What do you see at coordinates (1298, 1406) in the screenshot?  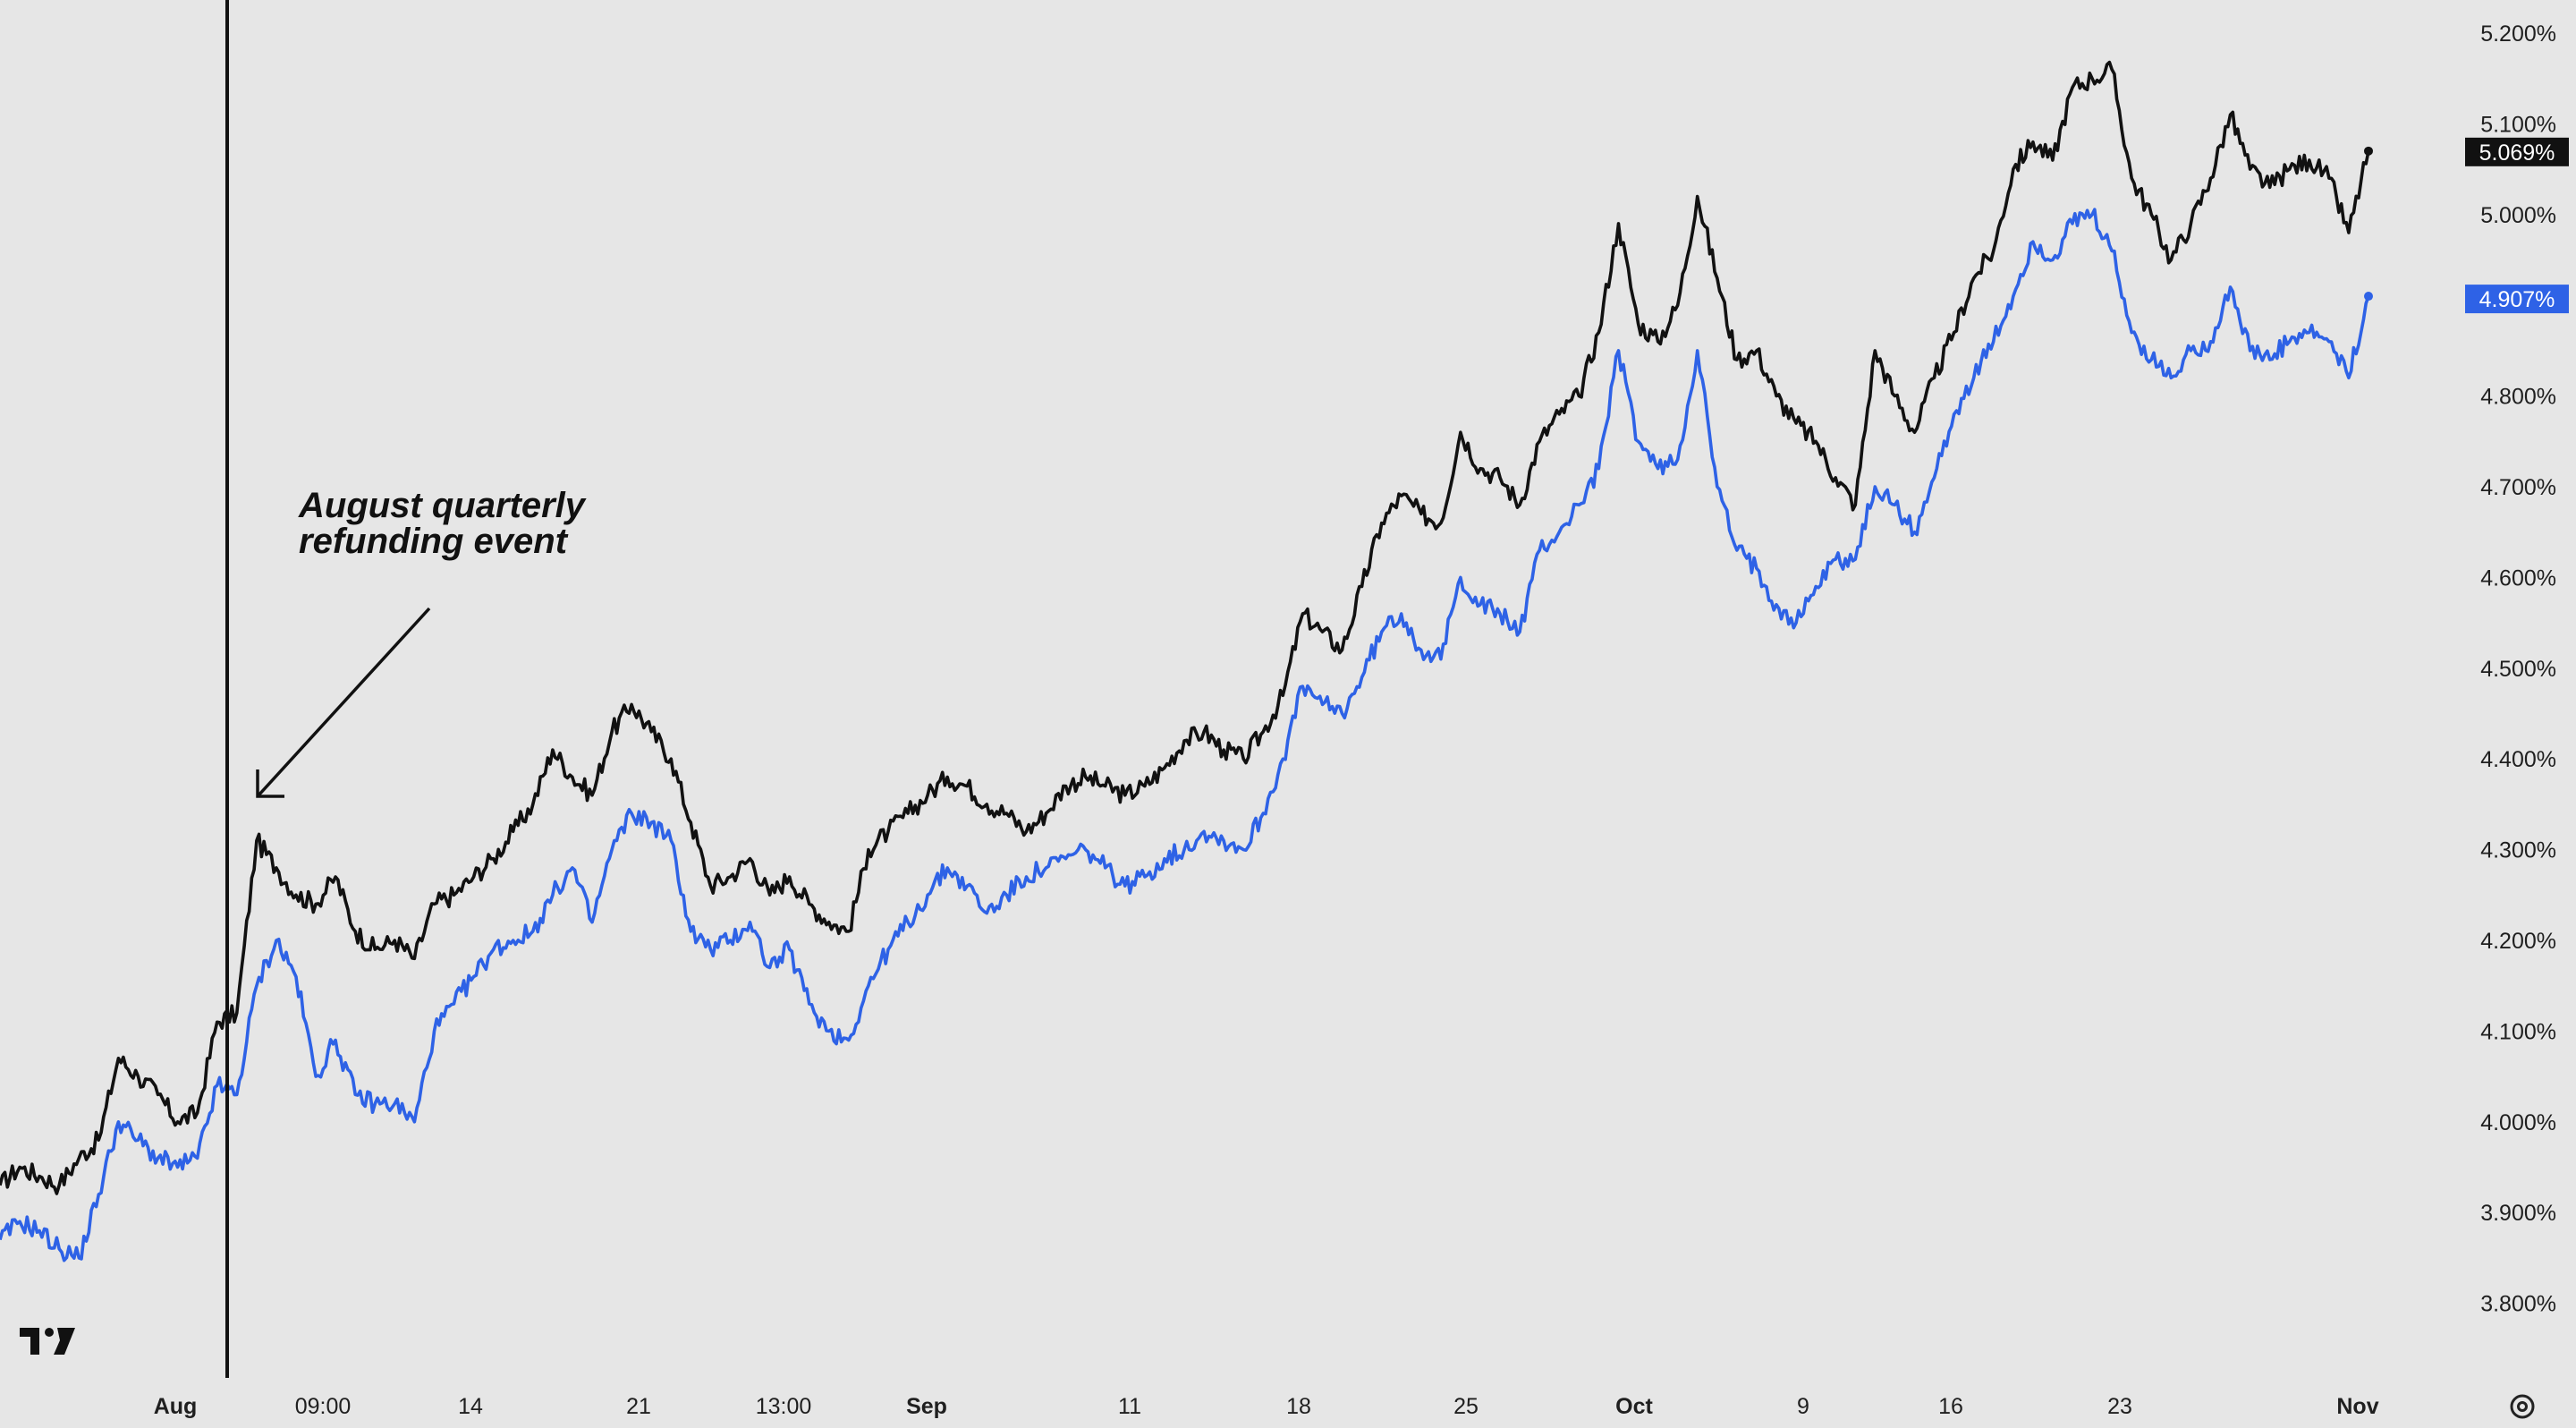 I see `x-tick-label: 18` at bounding box center [1298, 1406].